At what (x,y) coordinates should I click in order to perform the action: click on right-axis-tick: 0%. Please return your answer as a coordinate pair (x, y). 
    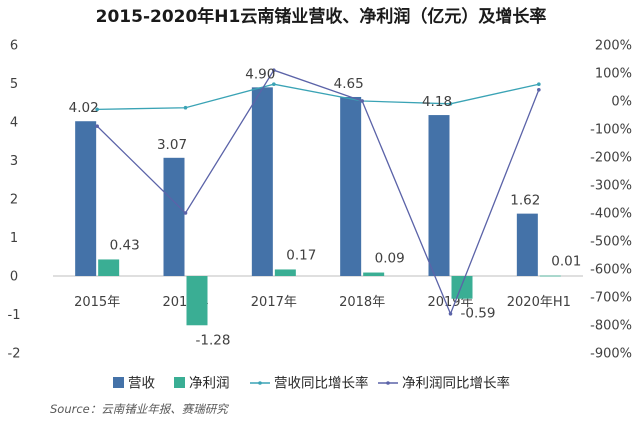
    Looking at the image, I should click on (621, 102).